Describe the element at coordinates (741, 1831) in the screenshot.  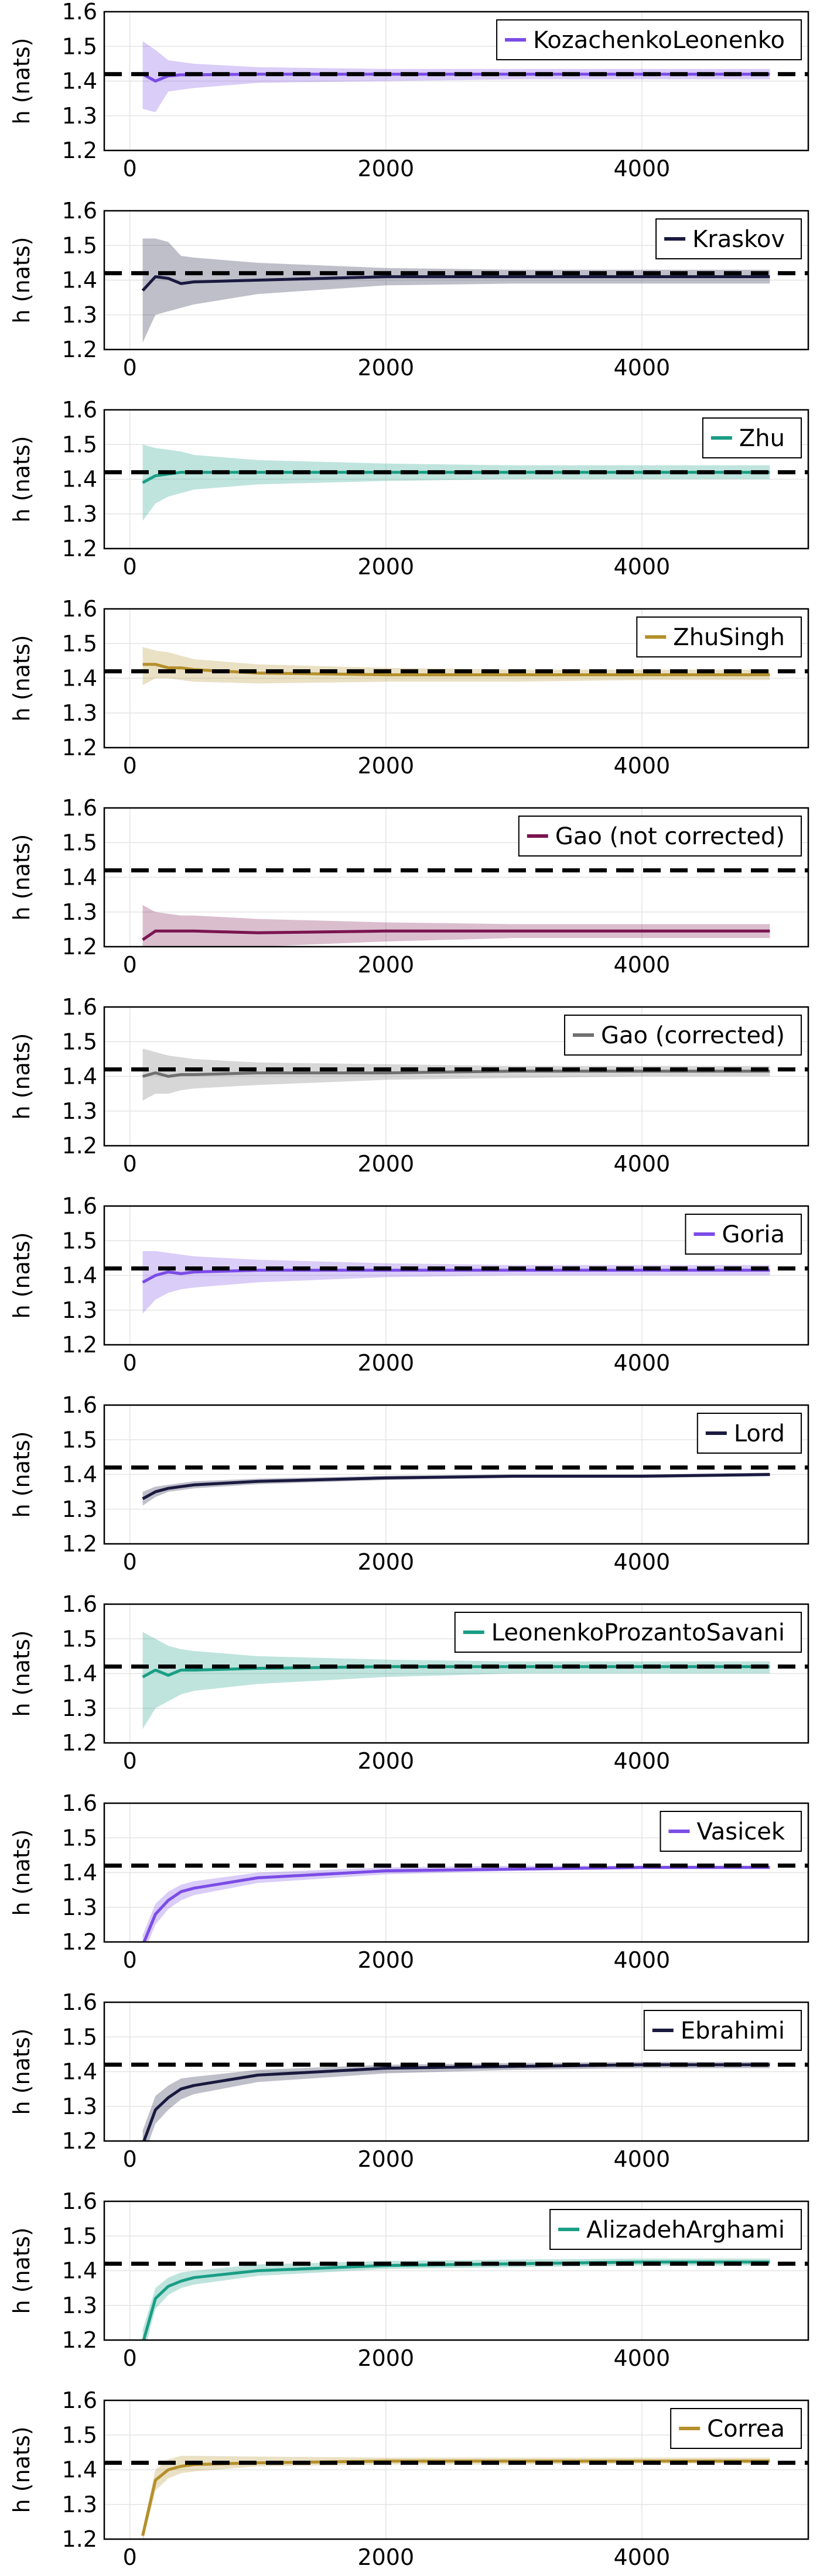
I see `legend-label: Vasicek` at that location.